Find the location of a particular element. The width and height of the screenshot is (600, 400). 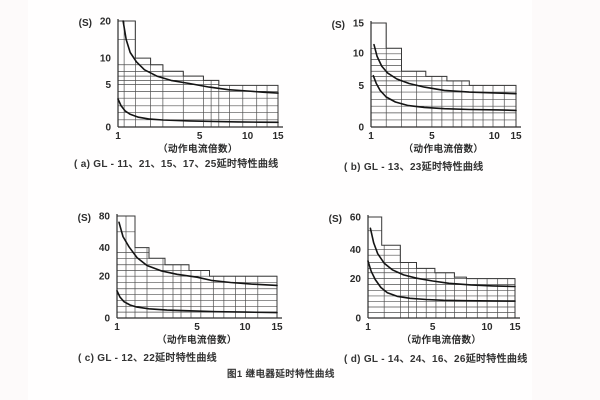

panel-a-caption: ( a) GL - 11、21、15、17、25延时特性曲线 is located at coordinates (176, 164).